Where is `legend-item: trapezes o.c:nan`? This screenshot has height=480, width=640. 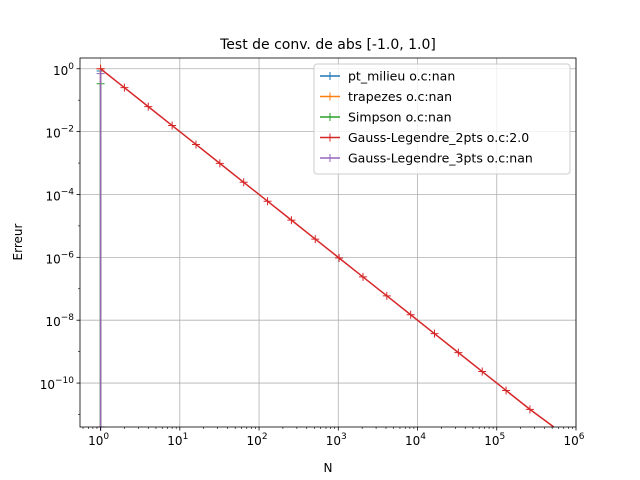
legend-item: trapezes o.c:nan is located at coordinates (386, 96).